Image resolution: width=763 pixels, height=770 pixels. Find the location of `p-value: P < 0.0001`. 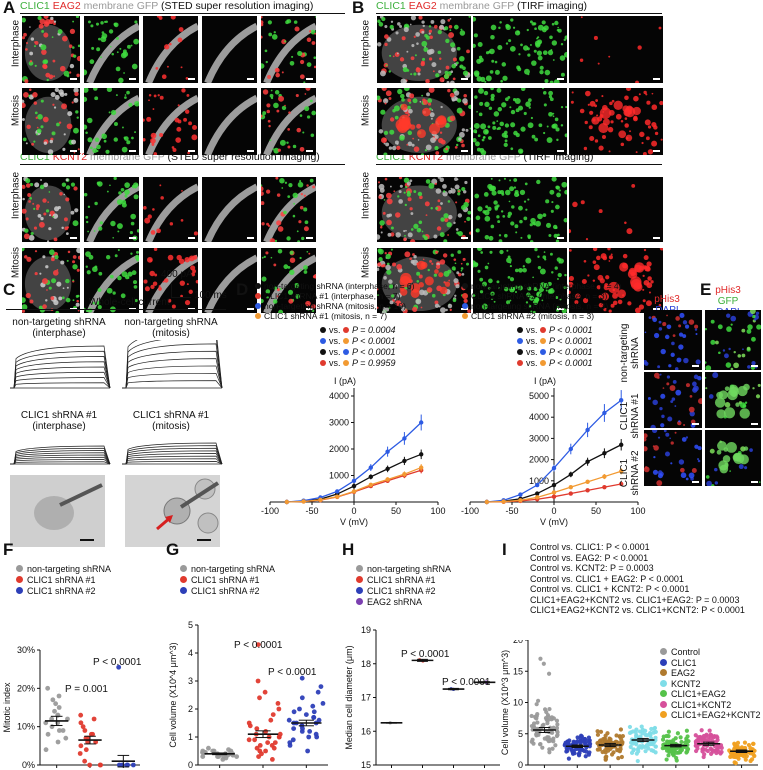

p-value: P < 0.0001 is located at coordinates (258, 645).